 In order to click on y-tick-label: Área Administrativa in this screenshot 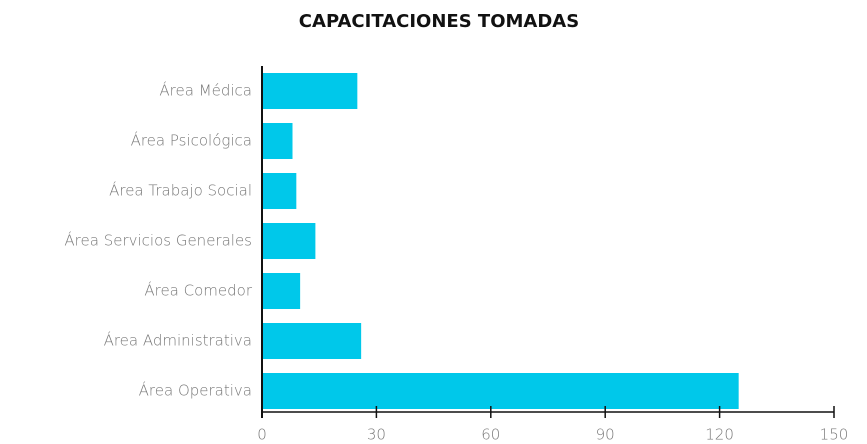, I will do `click(178, 340)`.